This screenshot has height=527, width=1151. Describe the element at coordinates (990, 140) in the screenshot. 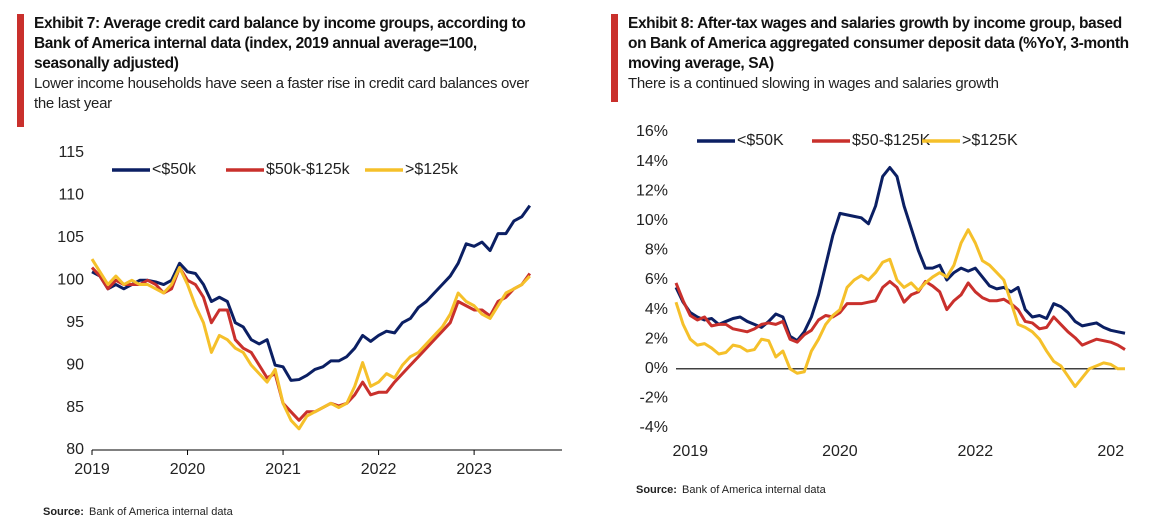

I see `legend-label: >$125K` at that location.